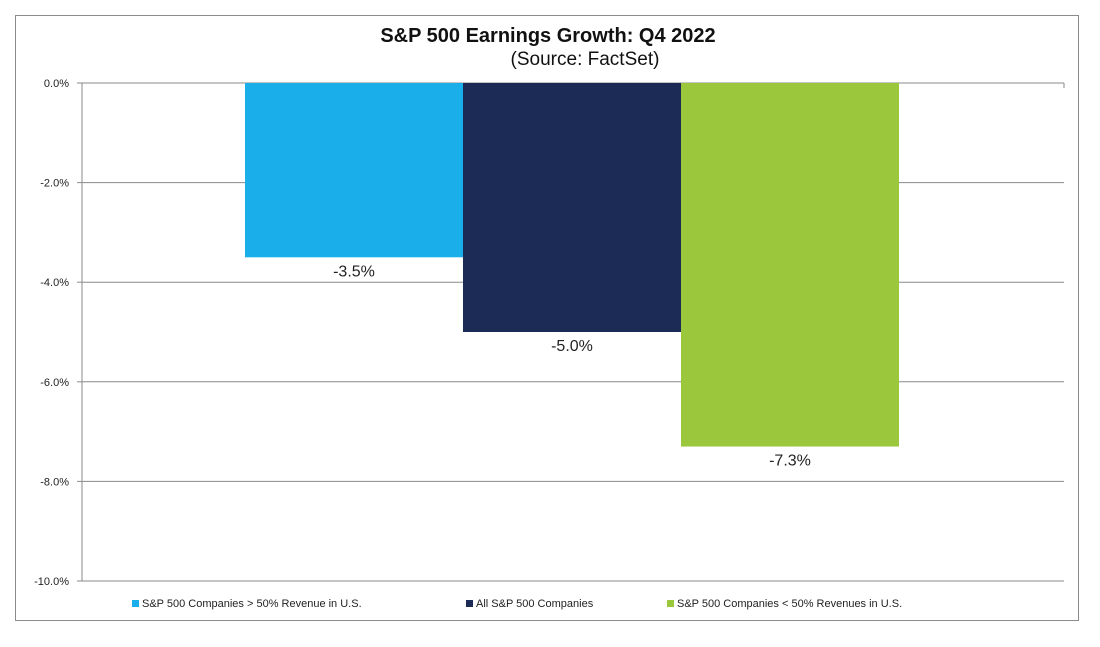  I want to click on y-tick-label: -4.0%, so click(54, 283).